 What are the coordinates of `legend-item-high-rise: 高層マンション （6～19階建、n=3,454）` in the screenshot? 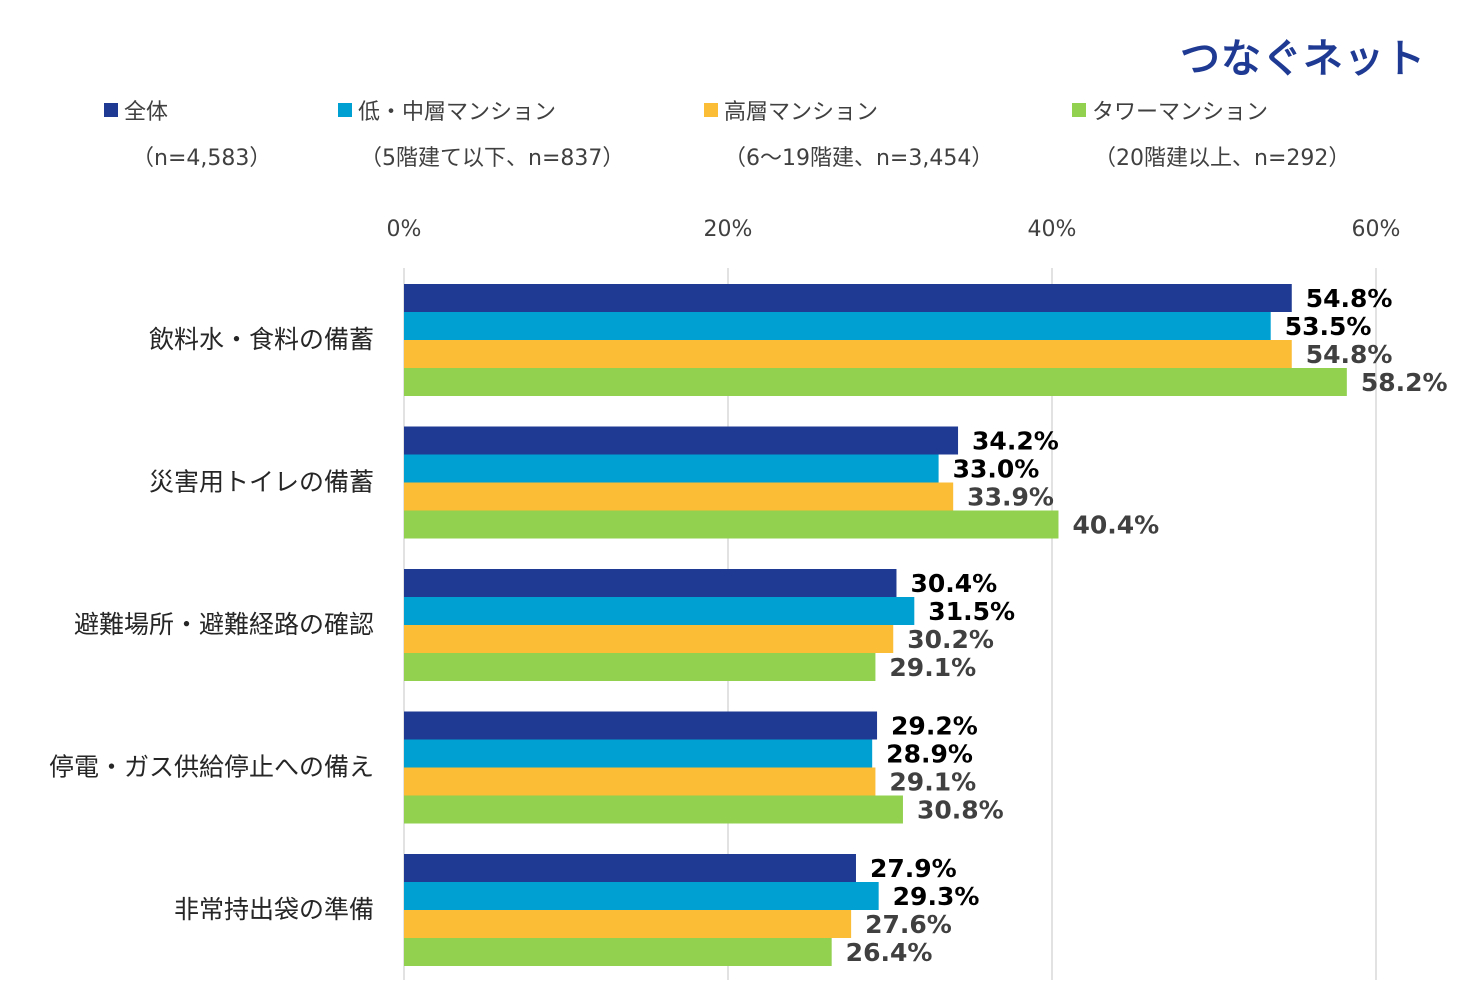 It's located at (848, 132).